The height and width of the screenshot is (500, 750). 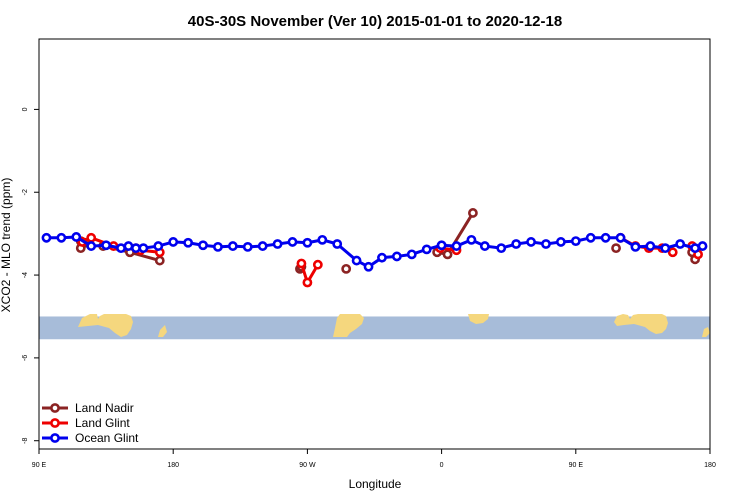 I want to click on legend-marker-land-nadir, so click(x=55, y=408).